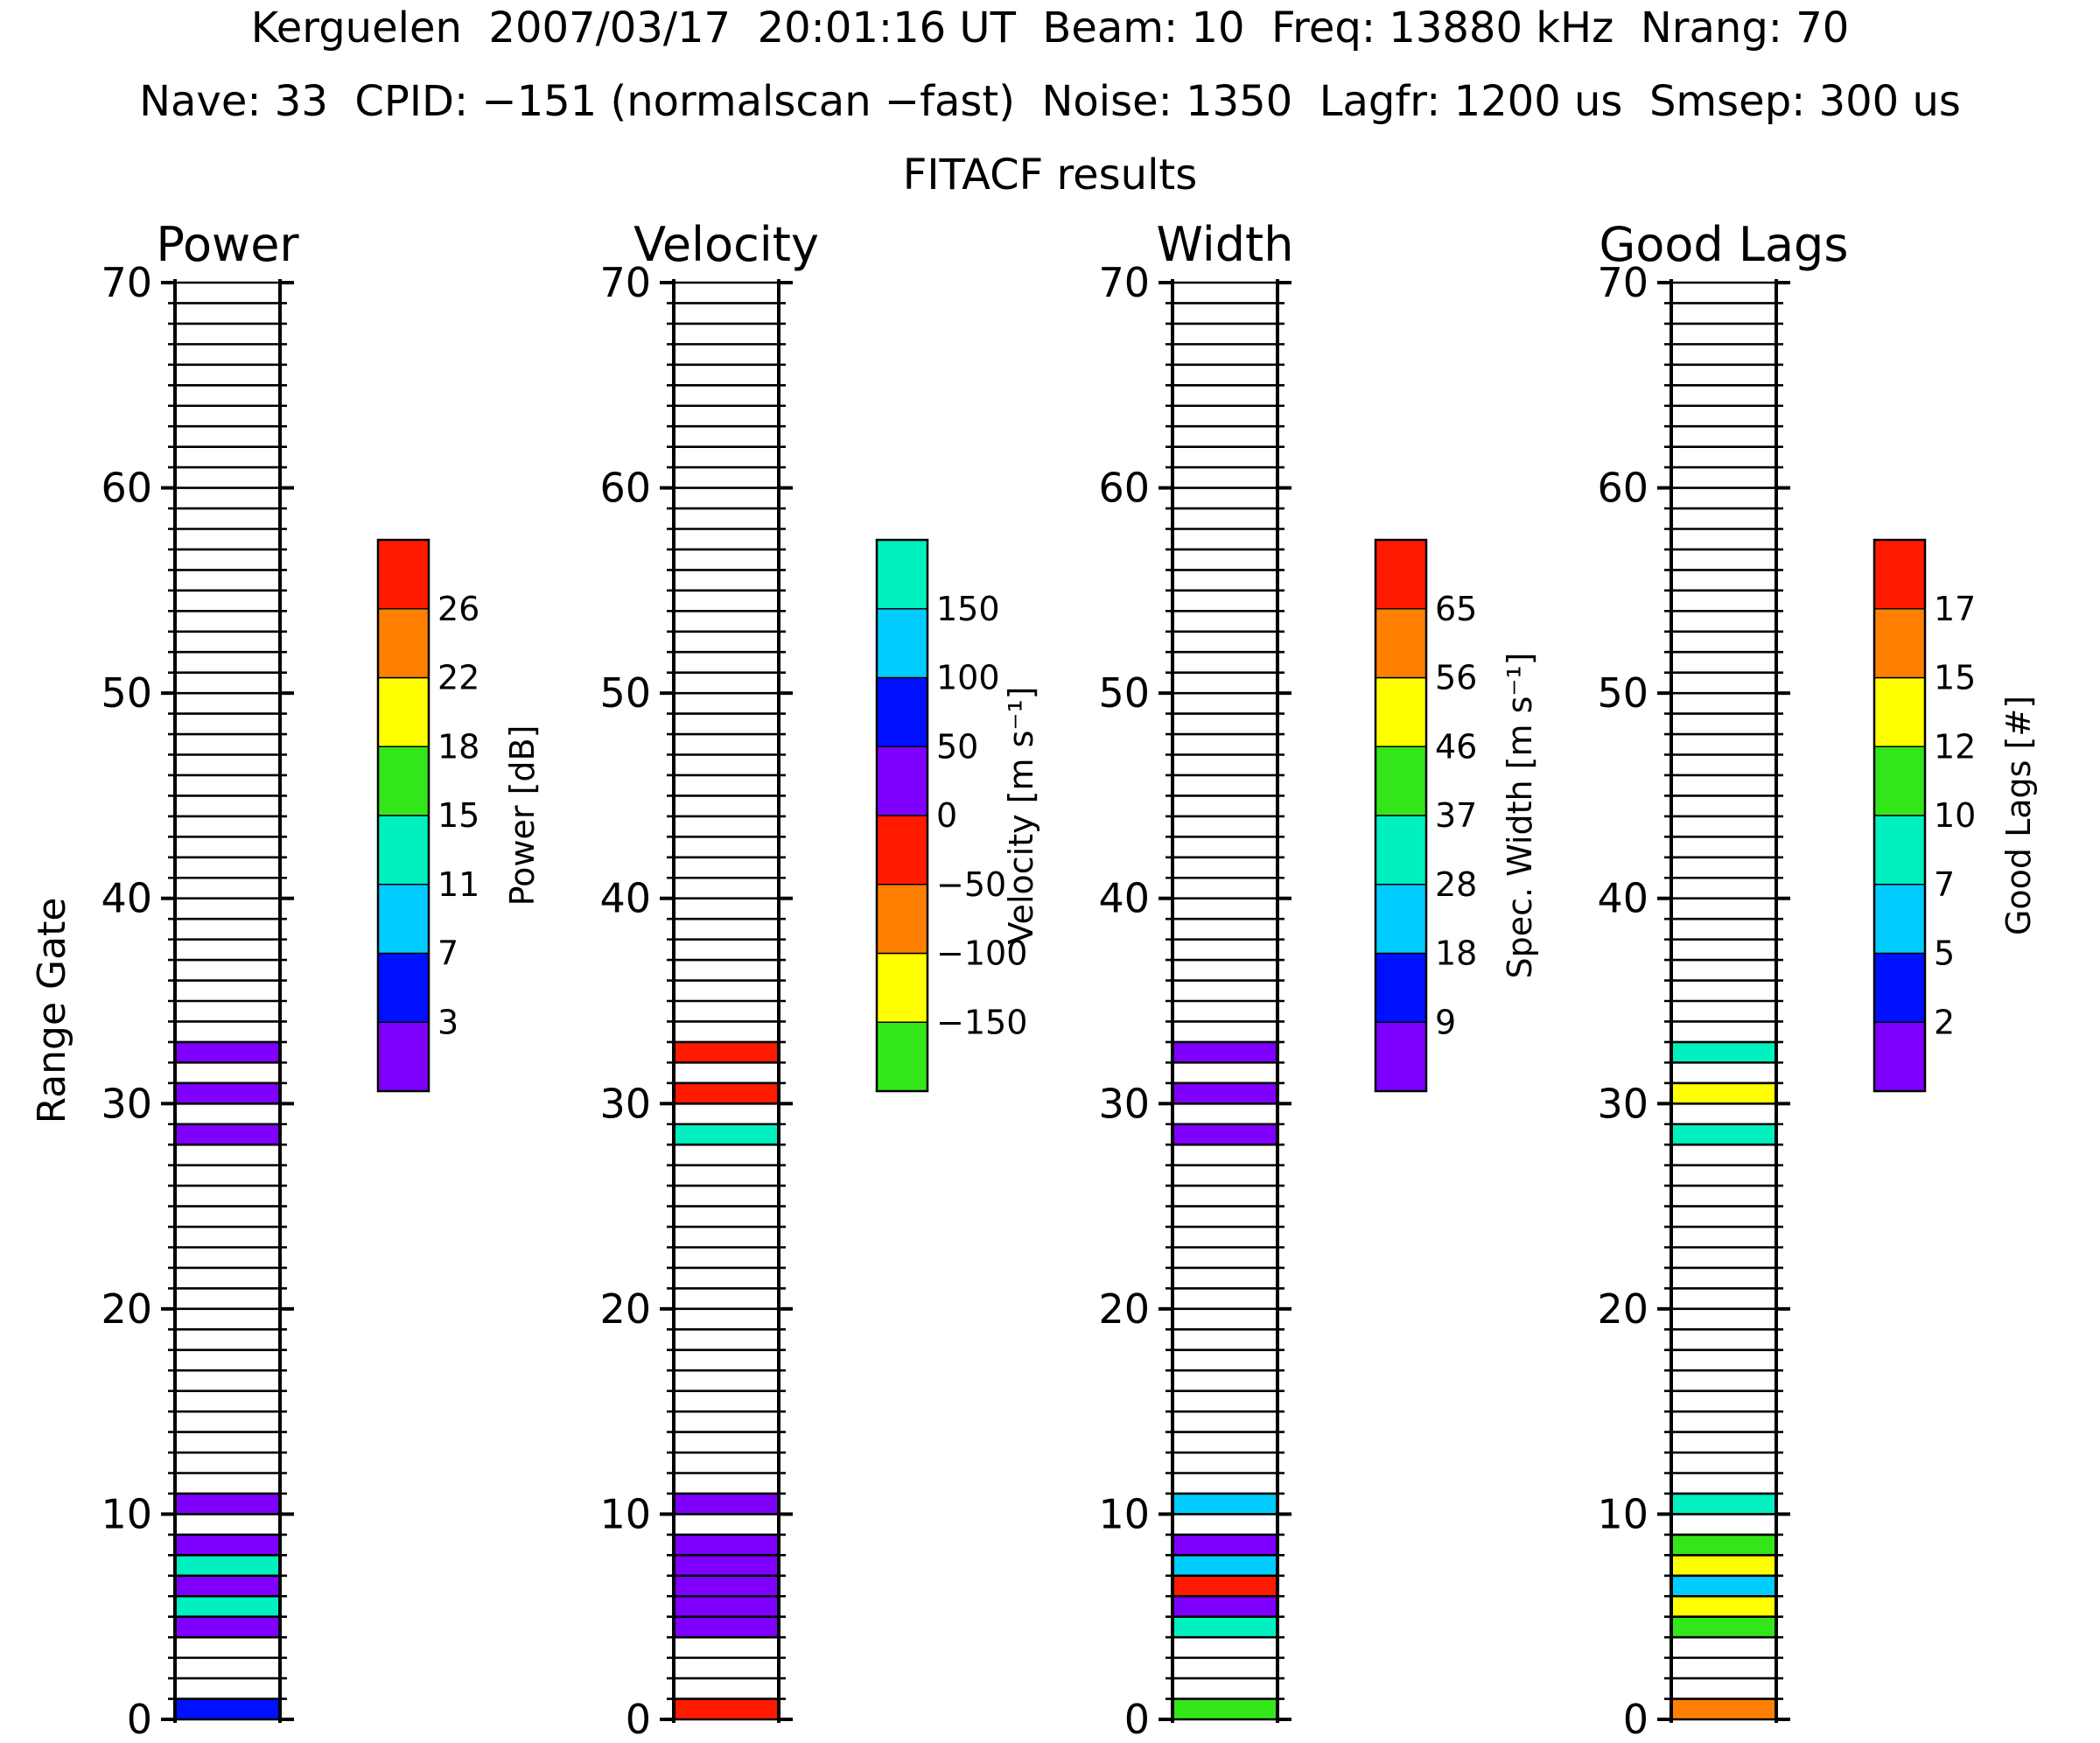 The height and width of the screenshot is (1743, 2100). I want to click on panel-title: Width, so click(1225, 244).